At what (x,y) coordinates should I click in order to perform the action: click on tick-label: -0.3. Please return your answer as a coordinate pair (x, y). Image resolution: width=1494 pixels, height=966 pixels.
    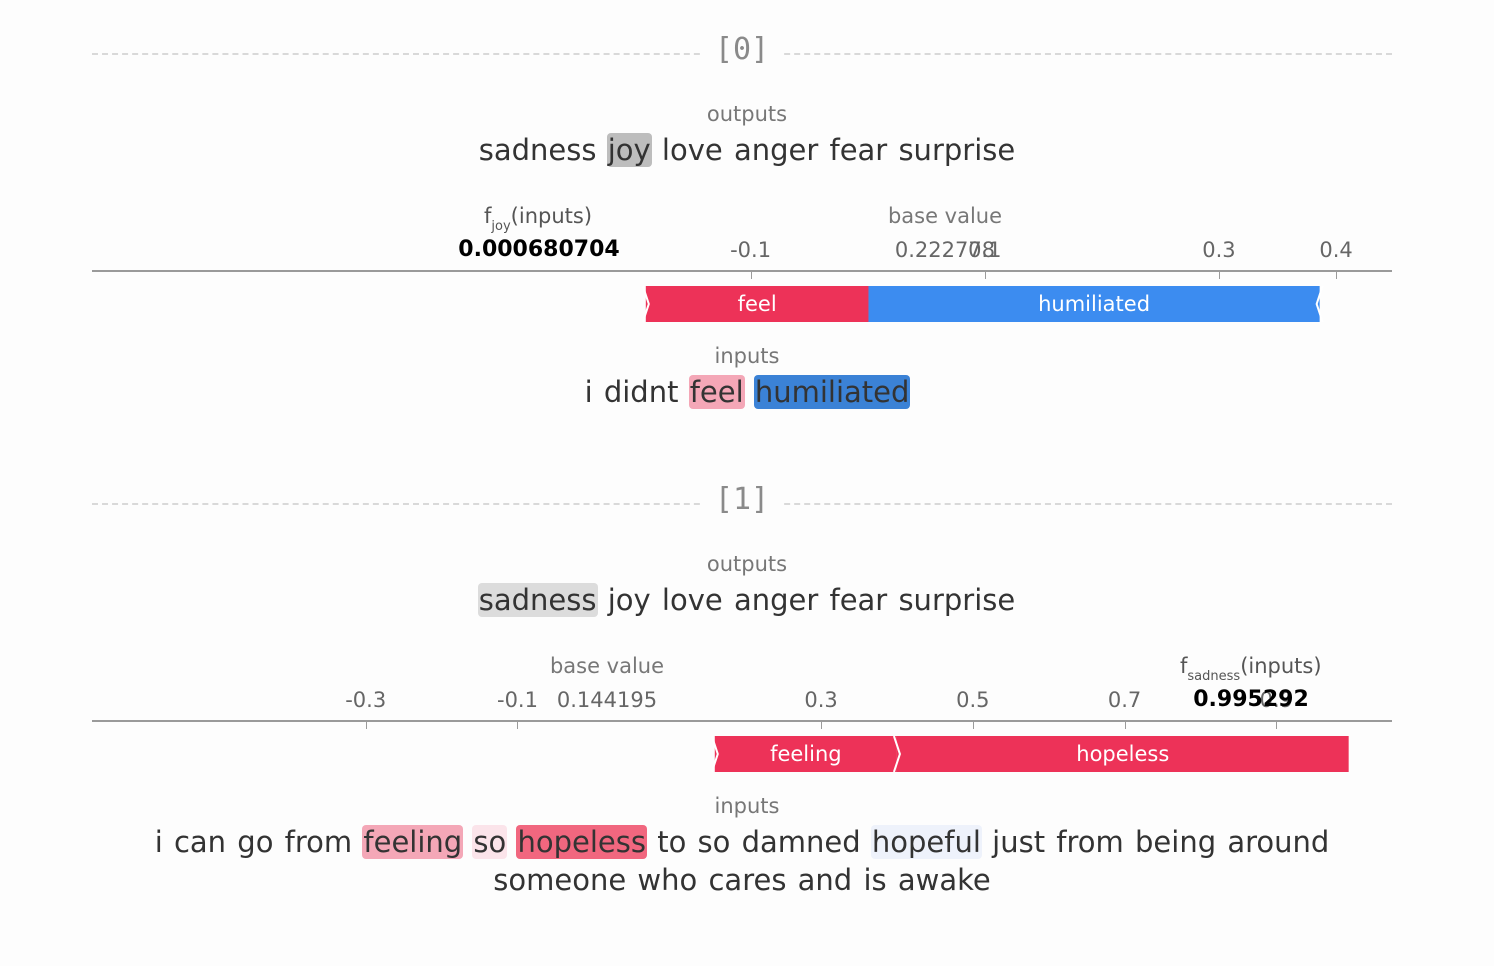
    Looking at the image, I should click on (366, 700).